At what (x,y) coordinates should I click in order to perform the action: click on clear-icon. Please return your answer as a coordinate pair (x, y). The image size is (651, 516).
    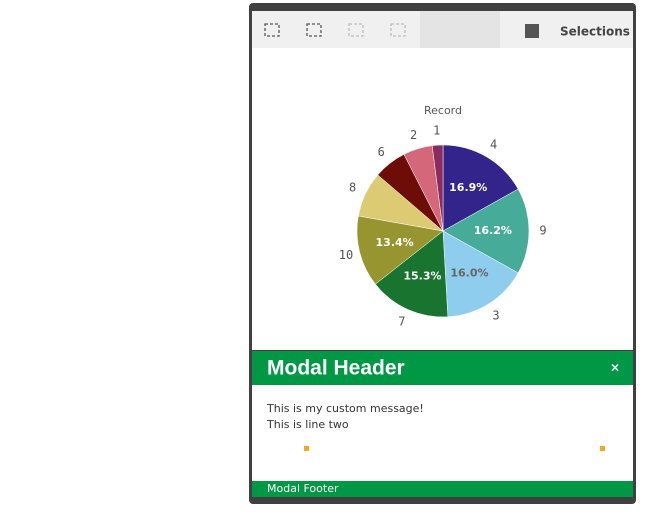
    Looking at the image, I should click on (398, 30).